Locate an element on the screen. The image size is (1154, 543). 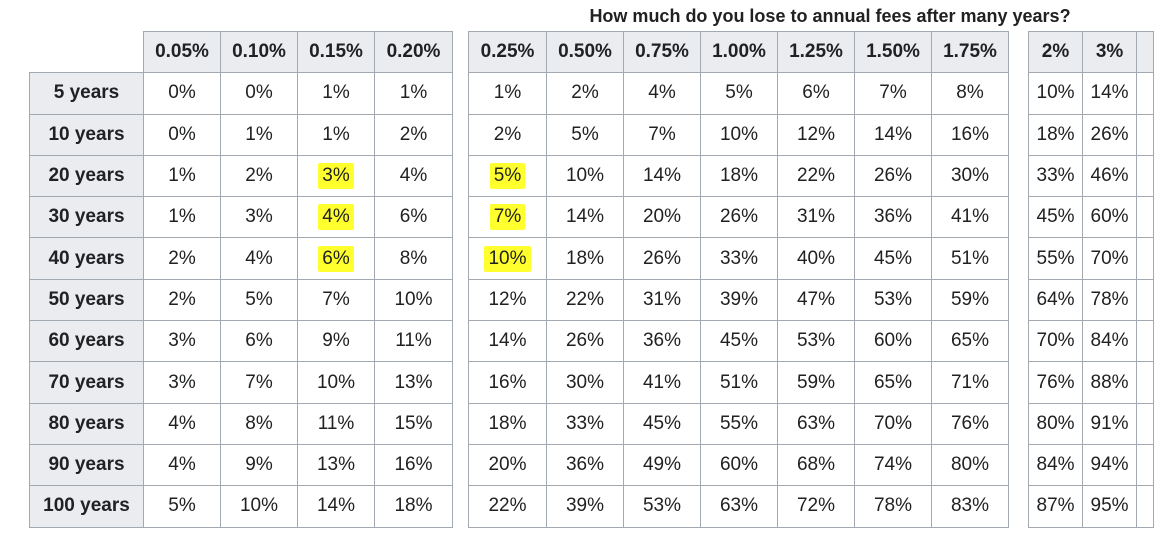
table-cell: 2% is located at coordinates (182, 258).